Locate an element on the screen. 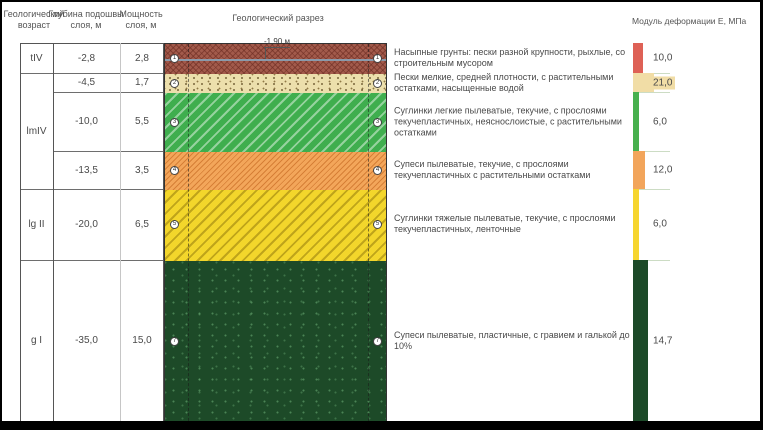 This screenshot has height=430, width=763. table-col-divider-age is located at coordinates (53, 232).